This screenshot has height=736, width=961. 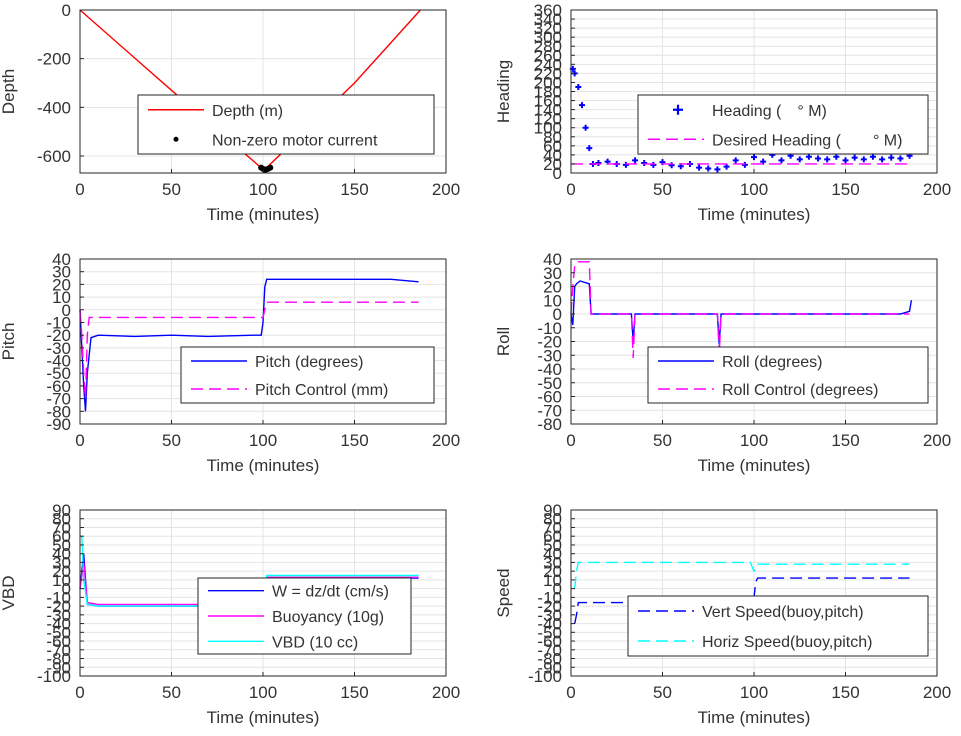 What do you see at coordinates (548, 64) in the screenshot?
I see `y-tick-label: 240` at bounding box center [548, 64].